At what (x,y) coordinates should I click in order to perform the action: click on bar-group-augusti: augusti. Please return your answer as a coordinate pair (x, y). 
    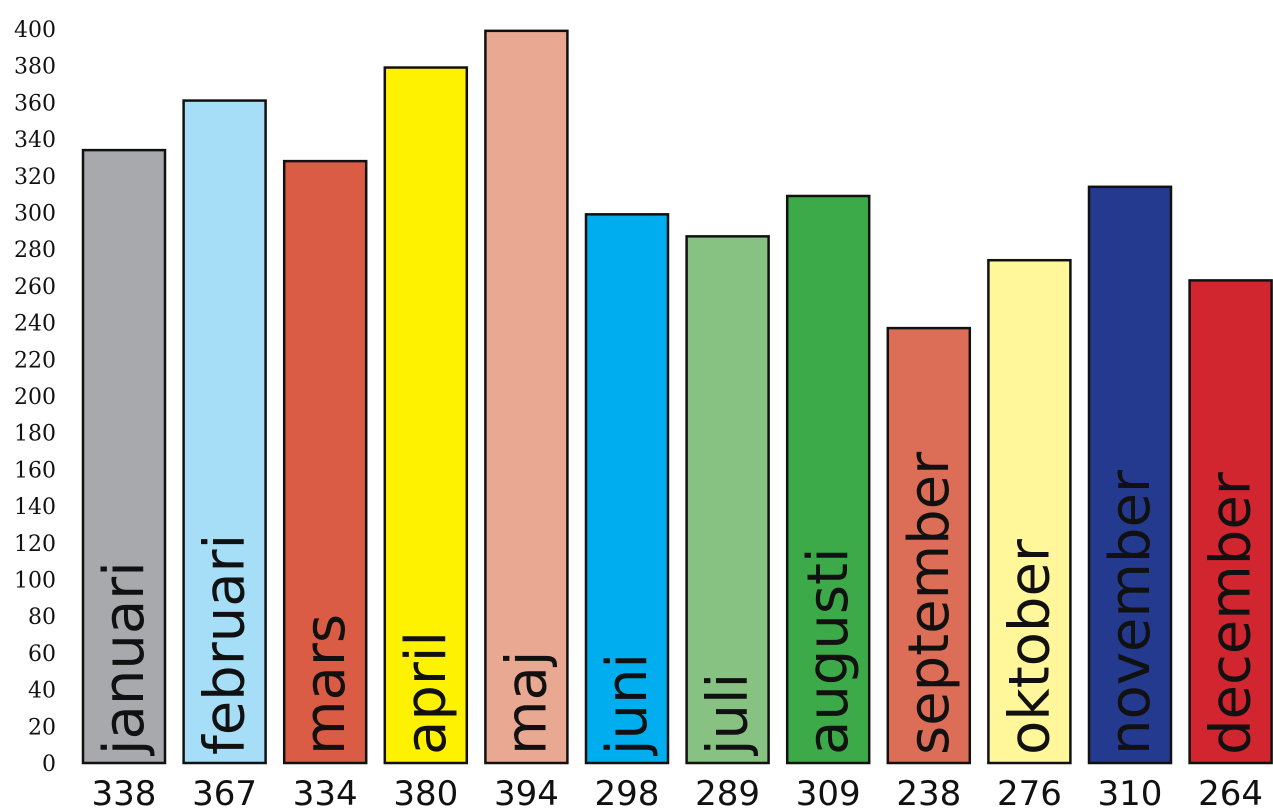
    Looking at the image, I should click on (828, 479).